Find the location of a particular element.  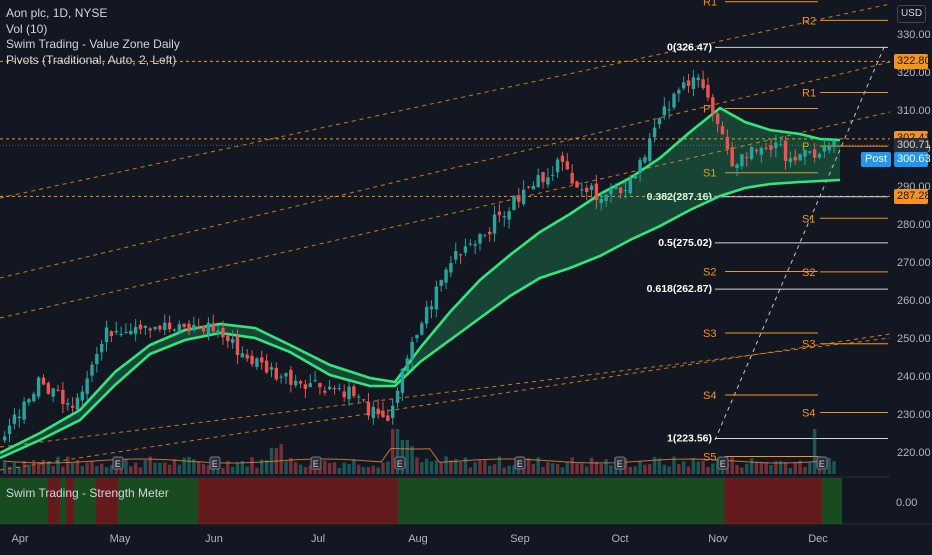

indicator-pivots: Pivots (Traditional, Auto, 2, Left) is located at coordinates (91, 59).